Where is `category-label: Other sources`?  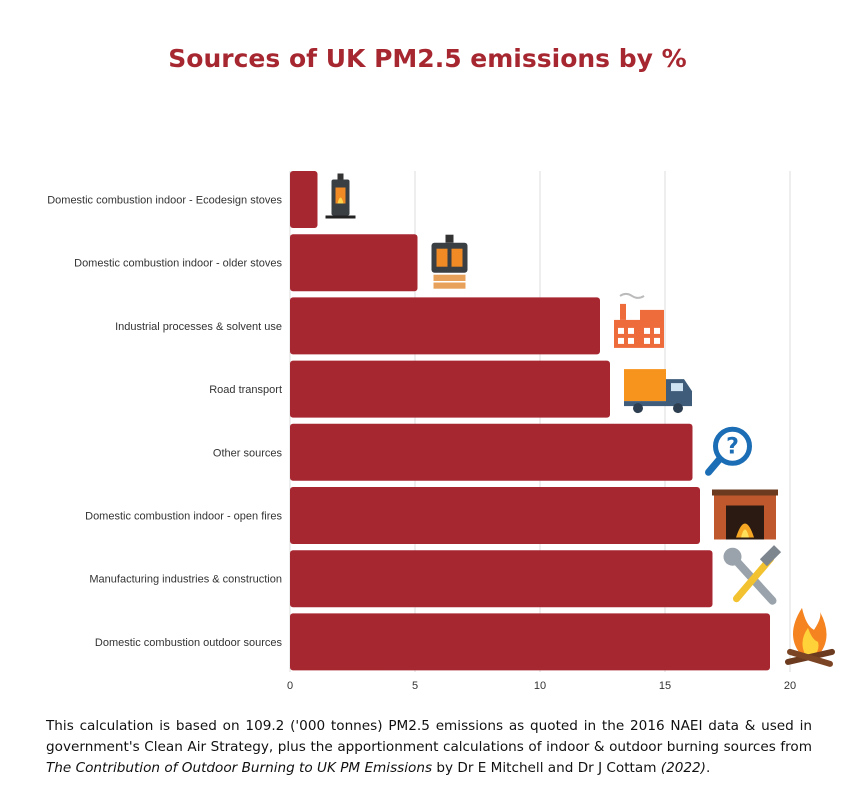 category-label: Other sources is located at coordinates (248, 453).